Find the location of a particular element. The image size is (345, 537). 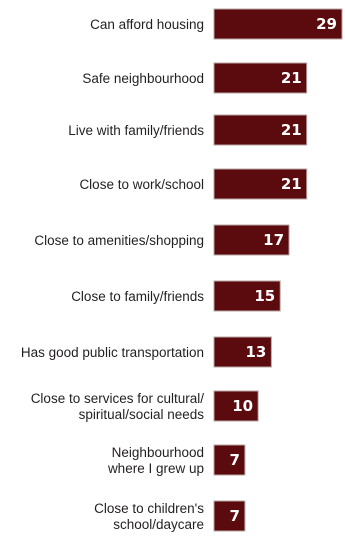

category-label: Close to services for cultural/ is located at coordinates (118, 398).